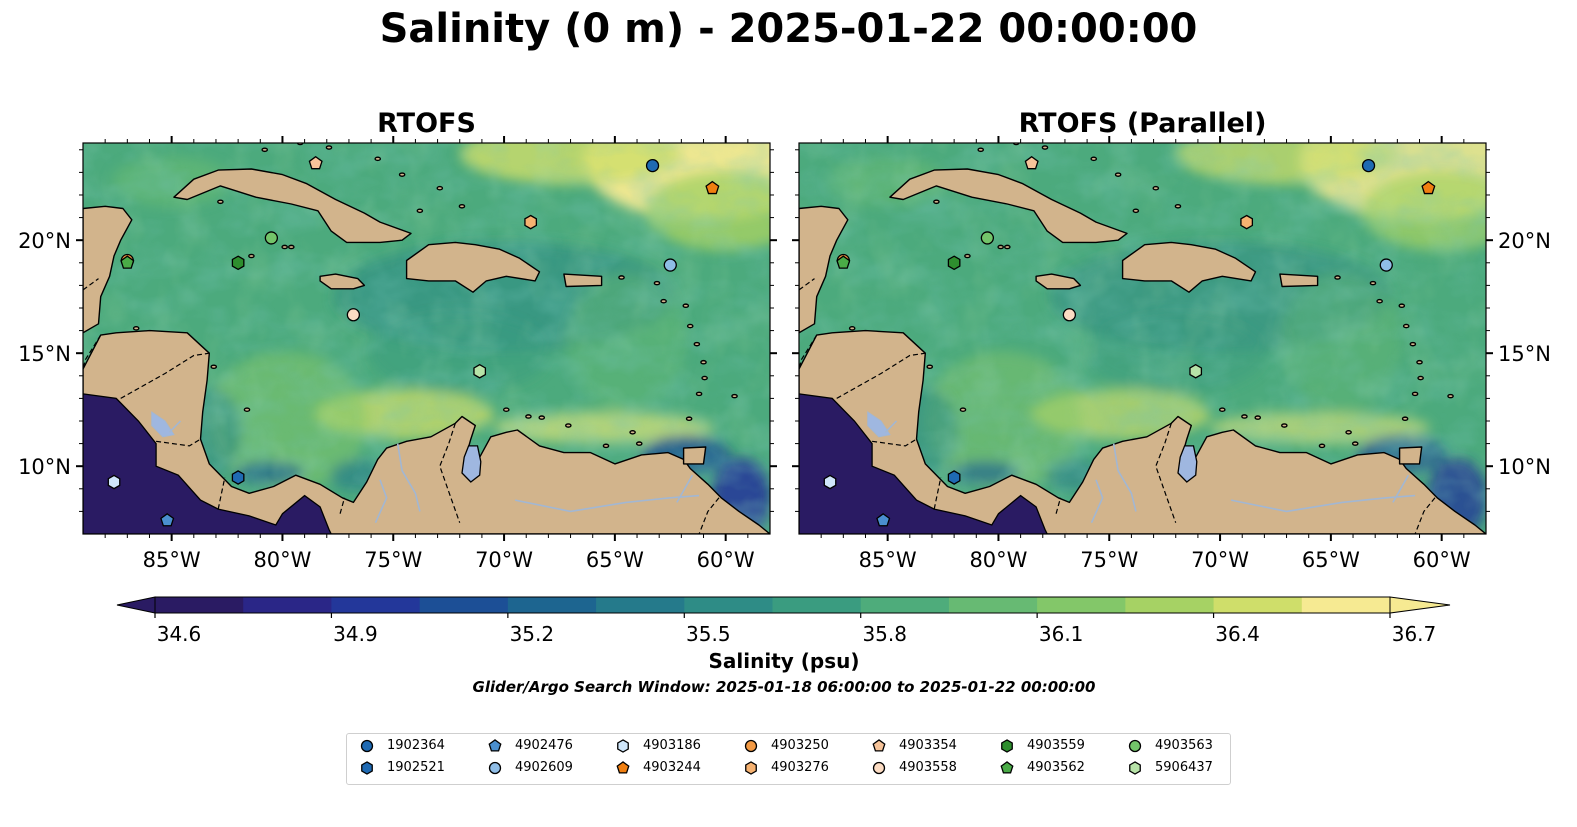 The width and height of the screenshot is (1577, 827). Describe the element at coordinates (708, 634) in the screenshot. I see `colorbar-tick-label: 35.5` at that location.